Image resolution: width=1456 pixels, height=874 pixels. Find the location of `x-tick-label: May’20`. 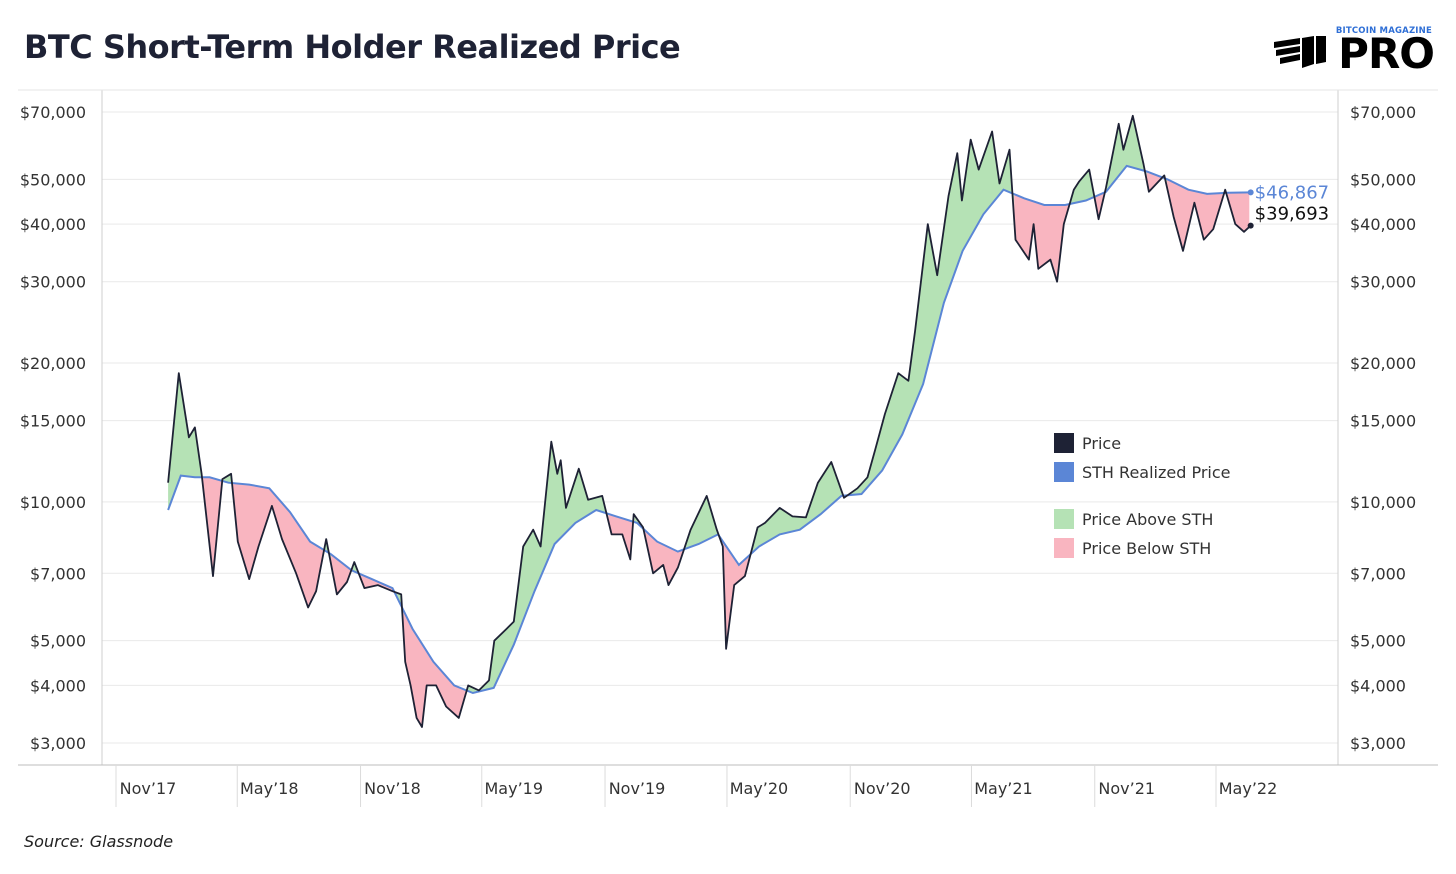

x-tick-label: May’20 is located at coordinates (759, 788).